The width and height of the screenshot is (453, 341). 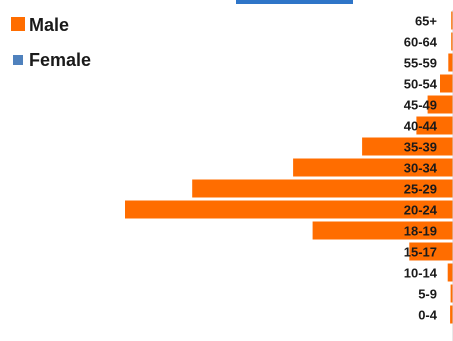 I want to click on tick-label-15-17: 15-17, so click(x=420, y=252).